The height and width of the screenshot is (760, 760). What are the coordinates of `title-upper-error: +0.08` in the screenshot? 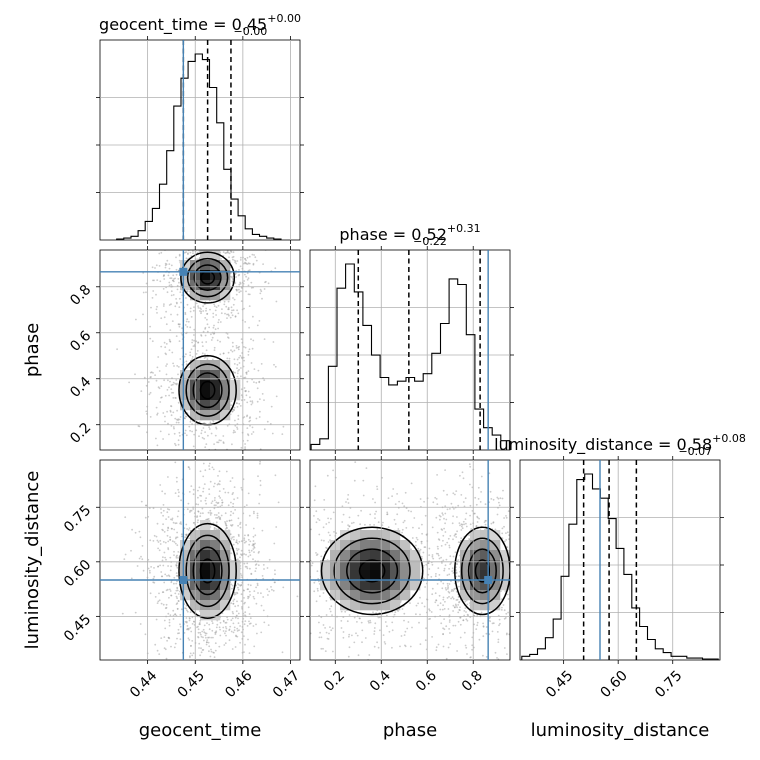 It's located at (729, 438).